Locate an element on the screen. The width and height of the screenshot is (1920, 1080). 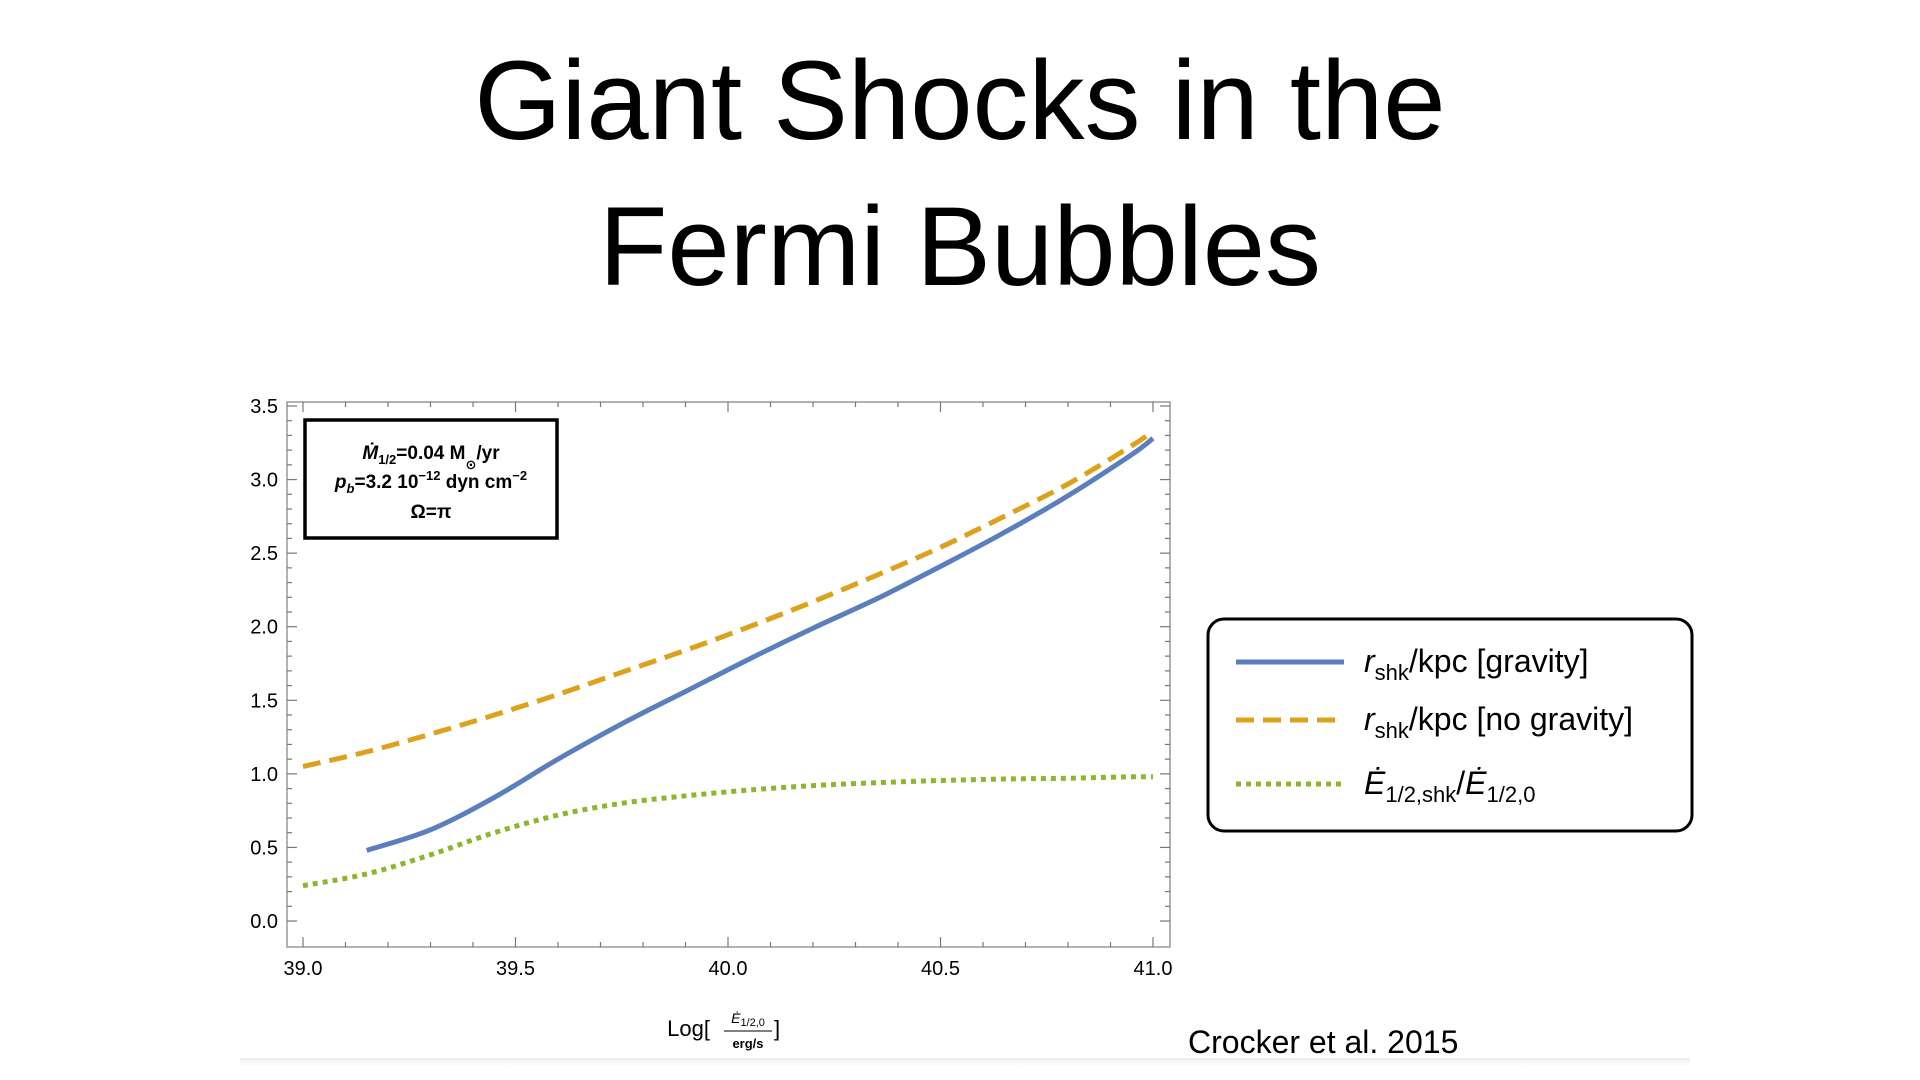
y-tick-label: 2.0 is located at coordinates (264, 628).